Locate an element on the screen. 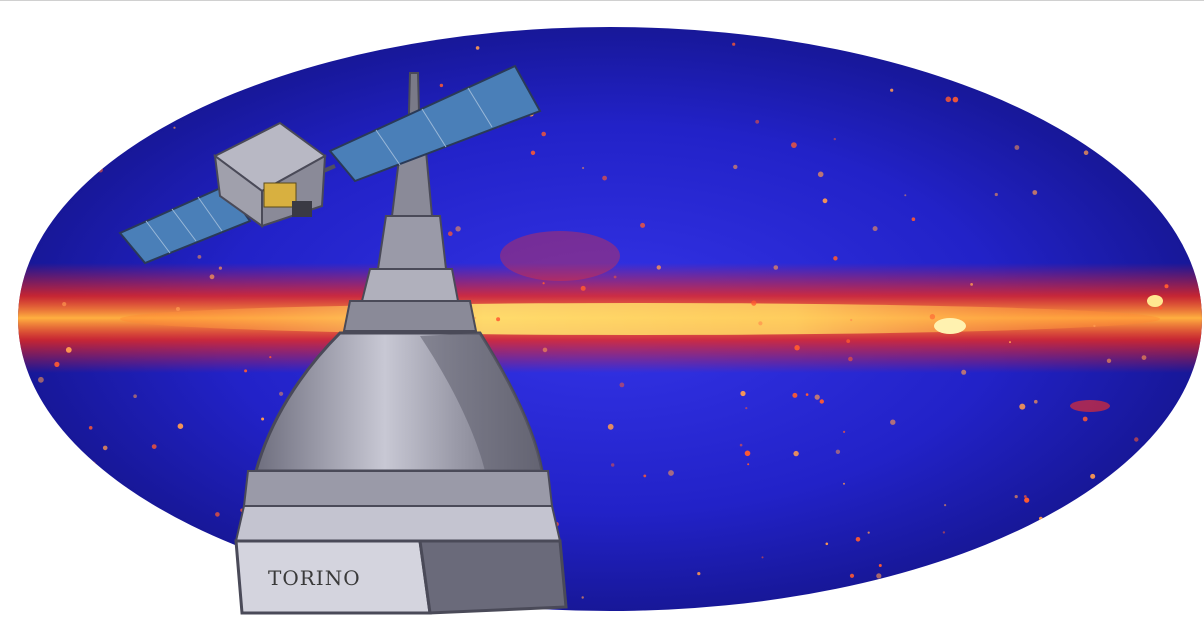  satellite-icon is located at coordinates (330, 164).